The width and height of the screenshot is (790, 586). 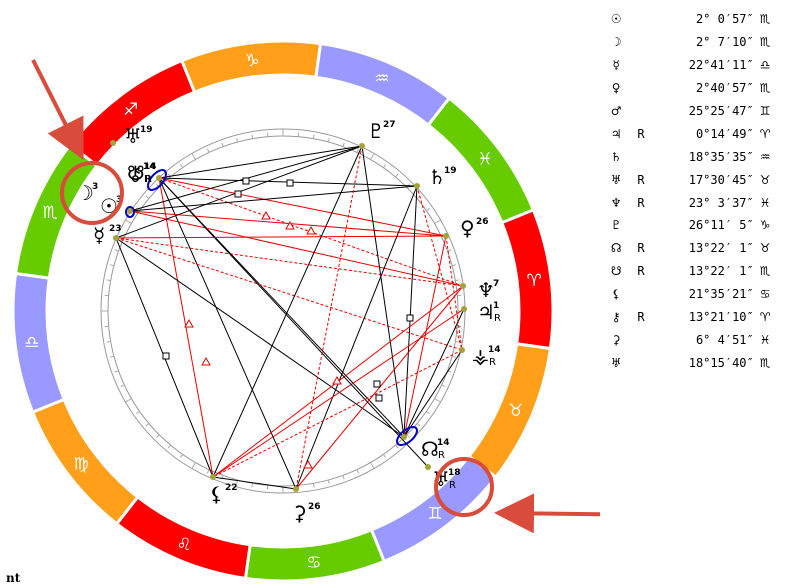 What do you see at coordinates (533, 281) in the screenshot?
I see `zodiac-glyph-aries: ♈` at bounding box center [533, 281].